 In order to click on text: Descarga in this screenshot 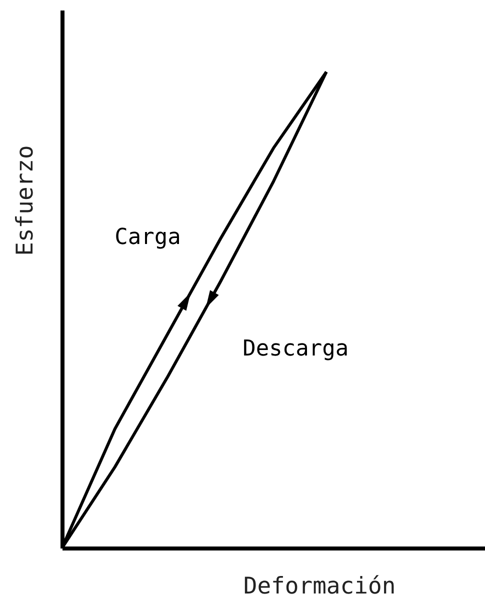, I will do `click(295, 349)`.